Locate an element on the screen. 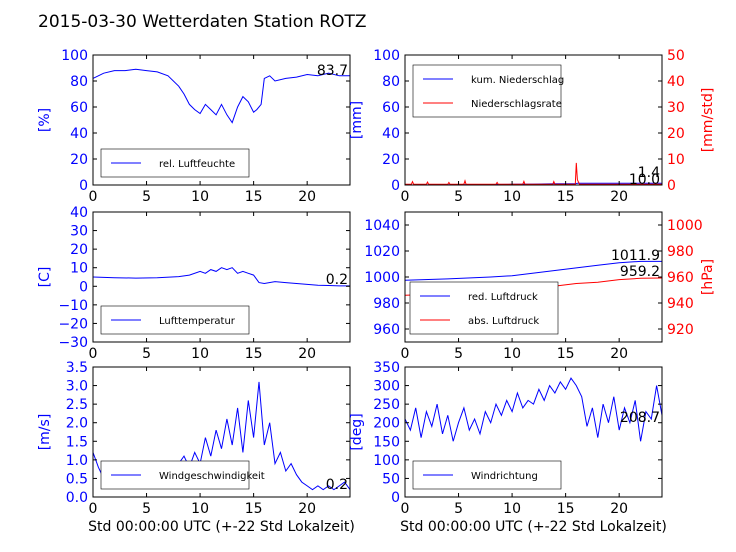 The width and height of the screenshot is (736, 552). y-tick-label: 0.5 is located at coordinates (77, 479).